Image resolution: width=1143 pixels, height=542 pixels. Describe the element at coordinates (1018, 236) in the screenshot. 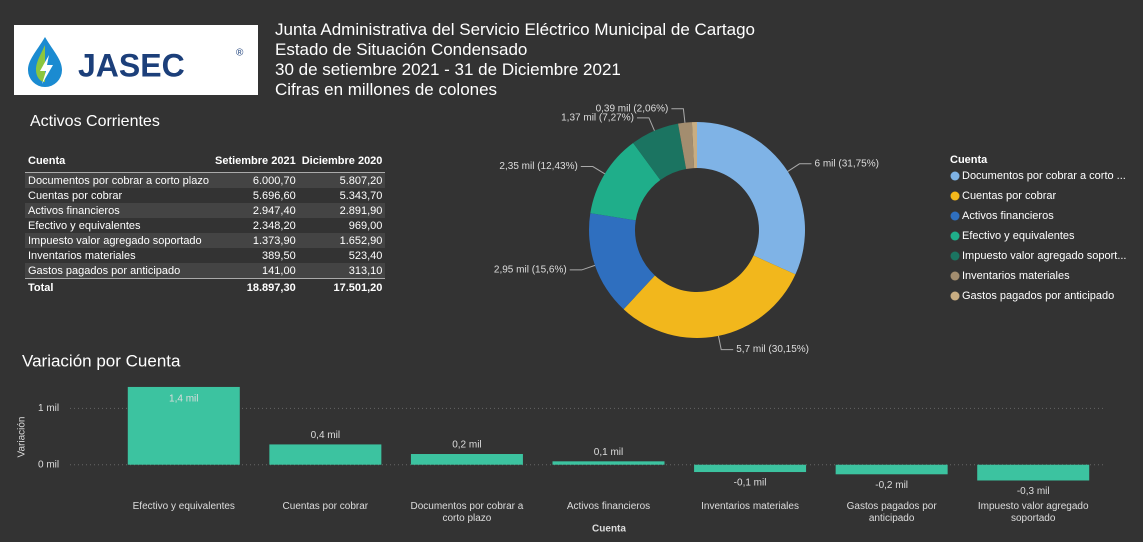

I see `legend-label: Efectivo y equivalentes` at that location.